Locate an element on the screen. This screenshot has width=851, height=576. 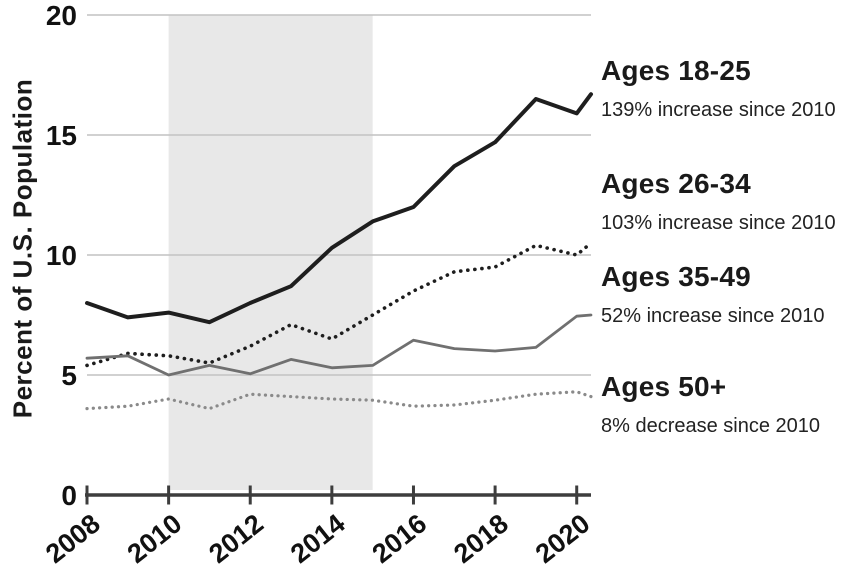
x-tick-label-2016: 2016 is located at coordinates (400, 538).